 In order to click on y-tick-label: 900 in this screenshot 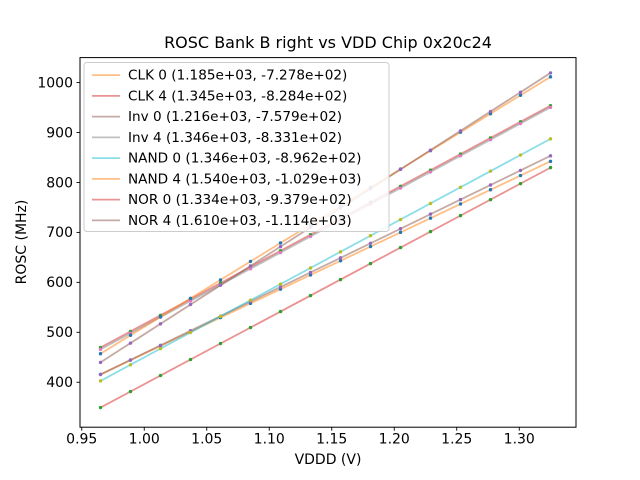, I will do `click(59, 133)`.